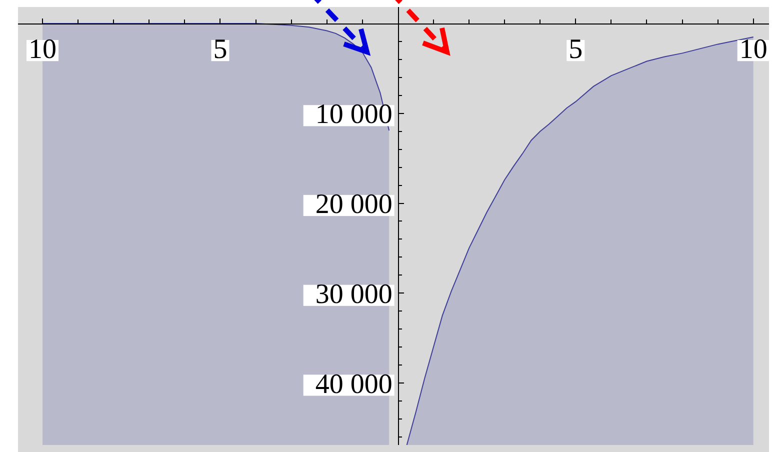 Image resolution: width=777 pixels, height=452 pixels. Describe the element at coordinates (353, 384) in the screenshot. I see `y-tick-label: 40 000` at that location.